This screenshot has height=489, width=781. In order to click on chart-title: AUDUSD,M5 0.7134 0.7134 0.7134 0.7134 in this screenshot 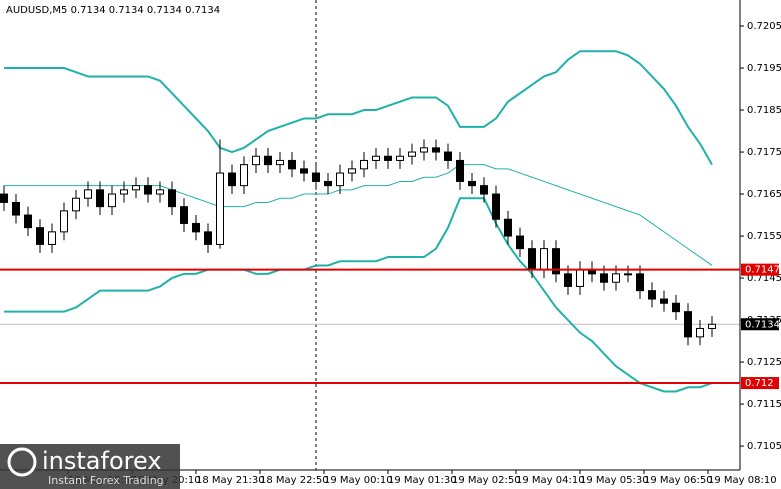, I will do `click(113, 10)`.